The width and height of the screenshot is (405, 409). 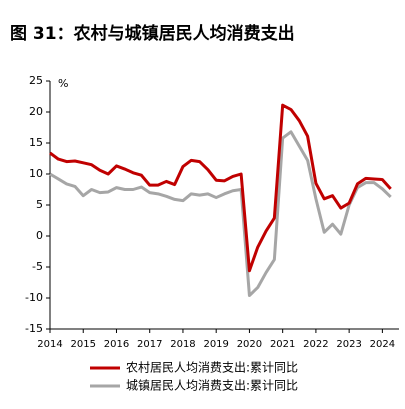 I want to click on x-tick-label: 2020, so click(x=249, y=344).